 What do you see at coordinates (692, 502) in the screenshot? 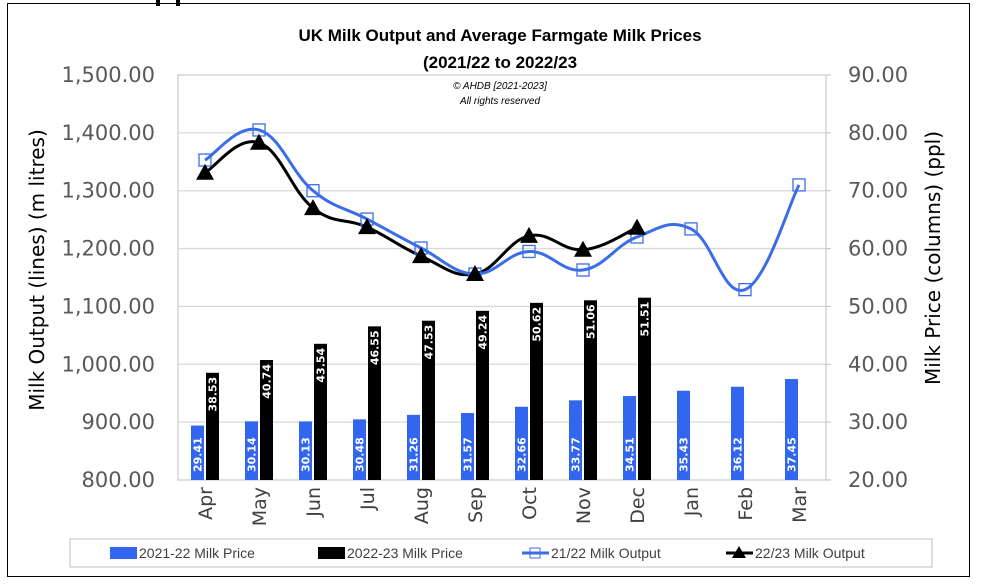
I see `x-tick-label: Jan` at bounding box center [692, 502].